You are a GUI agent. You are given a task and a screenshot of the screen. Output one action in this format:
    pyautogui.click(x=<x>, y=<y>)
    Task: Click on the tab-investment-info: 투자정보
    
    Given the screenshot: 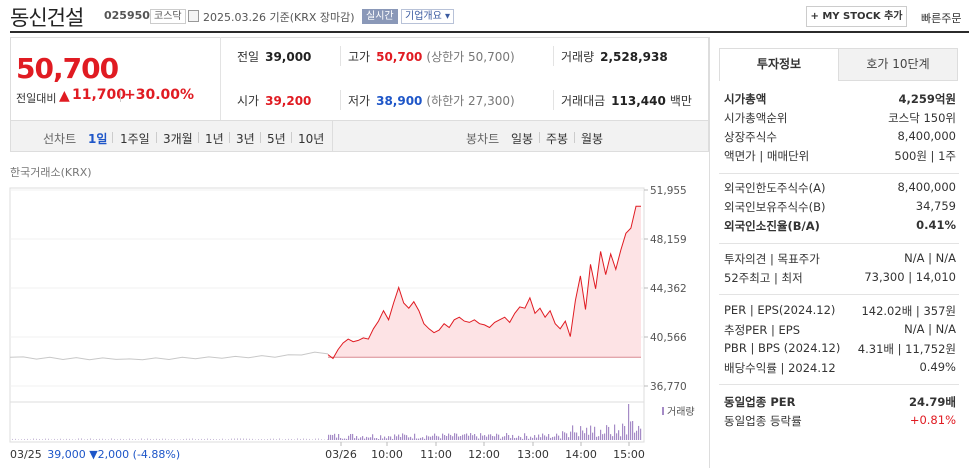 What is the action you would take?
    pyautogui.click(x=779, y=64)
    